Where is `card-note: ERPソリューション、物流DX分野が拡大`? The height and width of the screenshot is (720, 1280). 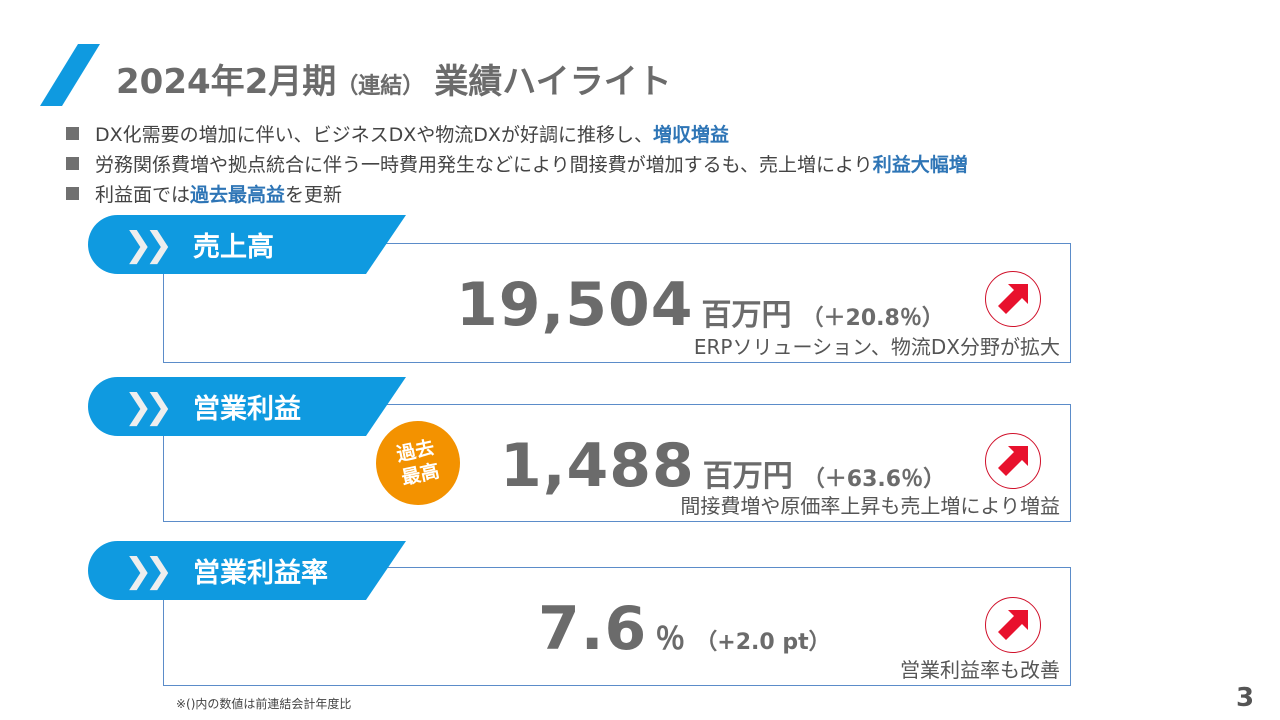
card-note: ERPソリューション、物流DX分野が拡大 is located at coordinates (876, 347).